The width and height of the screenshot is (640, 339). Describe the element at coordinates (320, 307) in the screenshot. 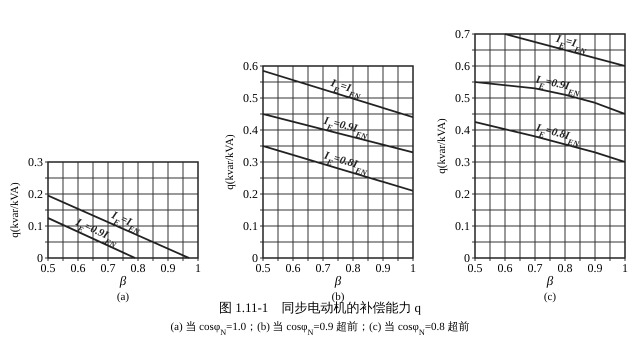

I see `caption: 图 1.11-1 同步电动机的补偿能力 q` at that location.